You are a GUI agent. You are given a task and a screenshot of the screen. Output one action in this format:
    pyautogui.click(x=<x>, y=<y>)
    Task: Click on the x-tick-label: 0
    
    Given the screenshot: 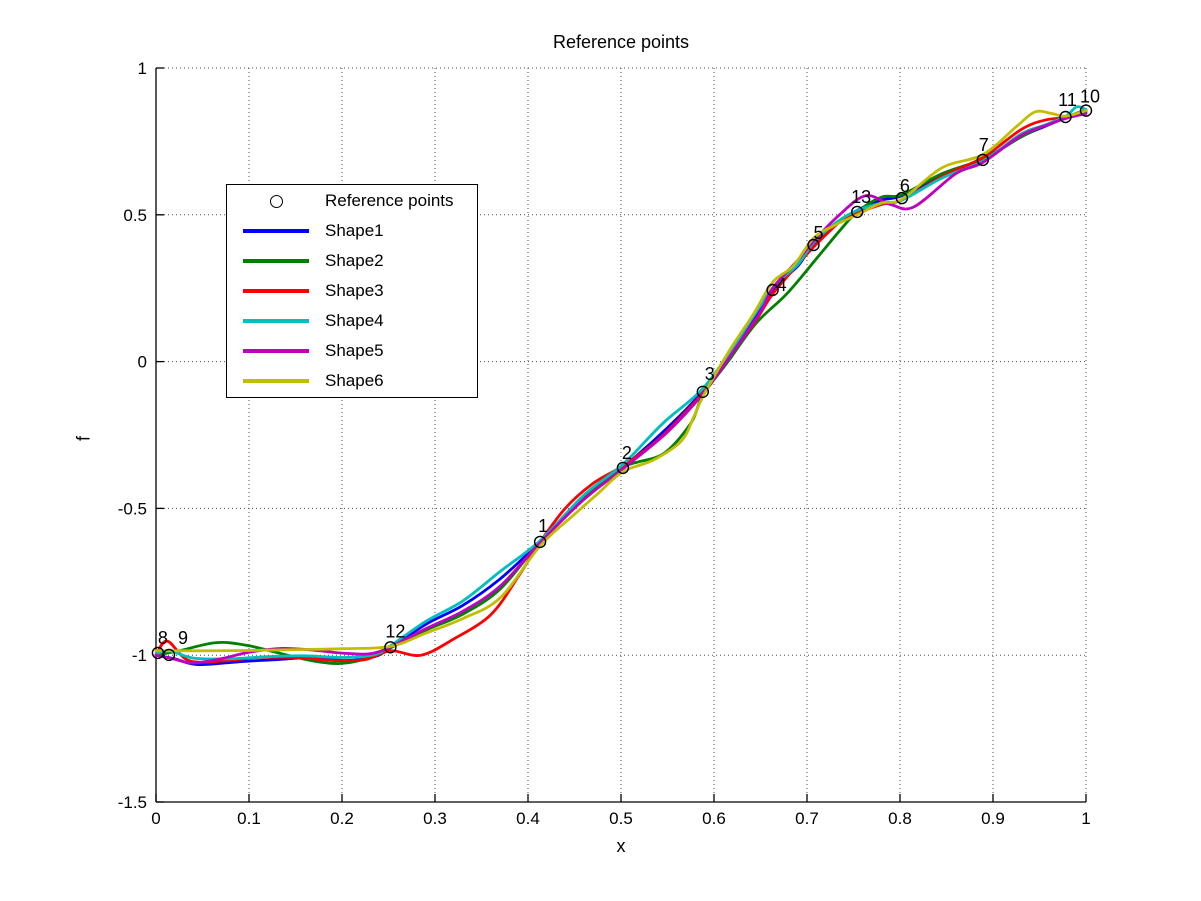 What is the action you would take?
    pyautogui.click(x=155, y=818)
    